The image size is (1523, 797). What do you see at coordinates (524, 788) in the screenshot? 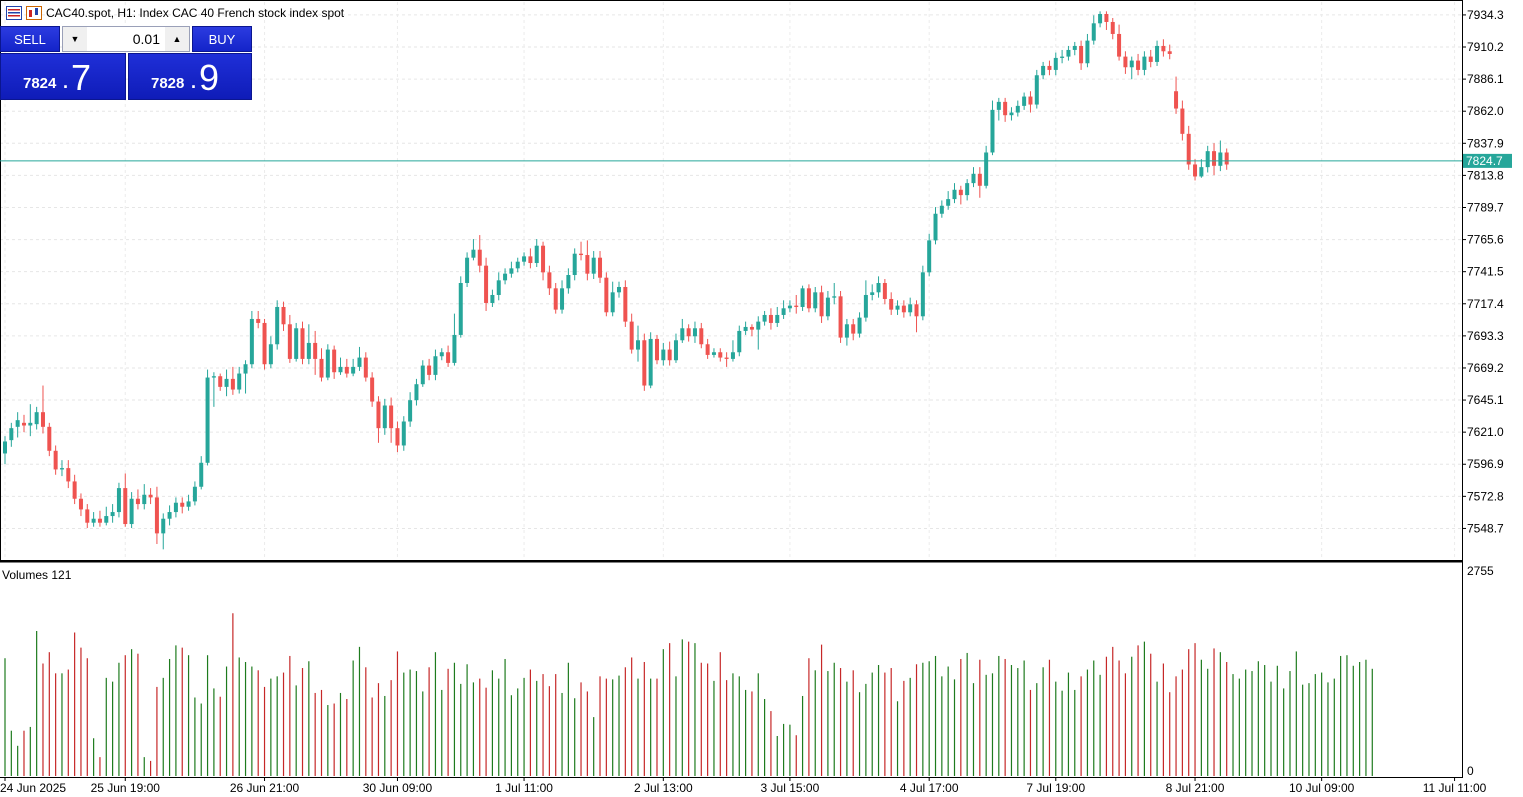
I see `x-tick-label: 1 Jul 11:00` at bounding box center [524, 788].